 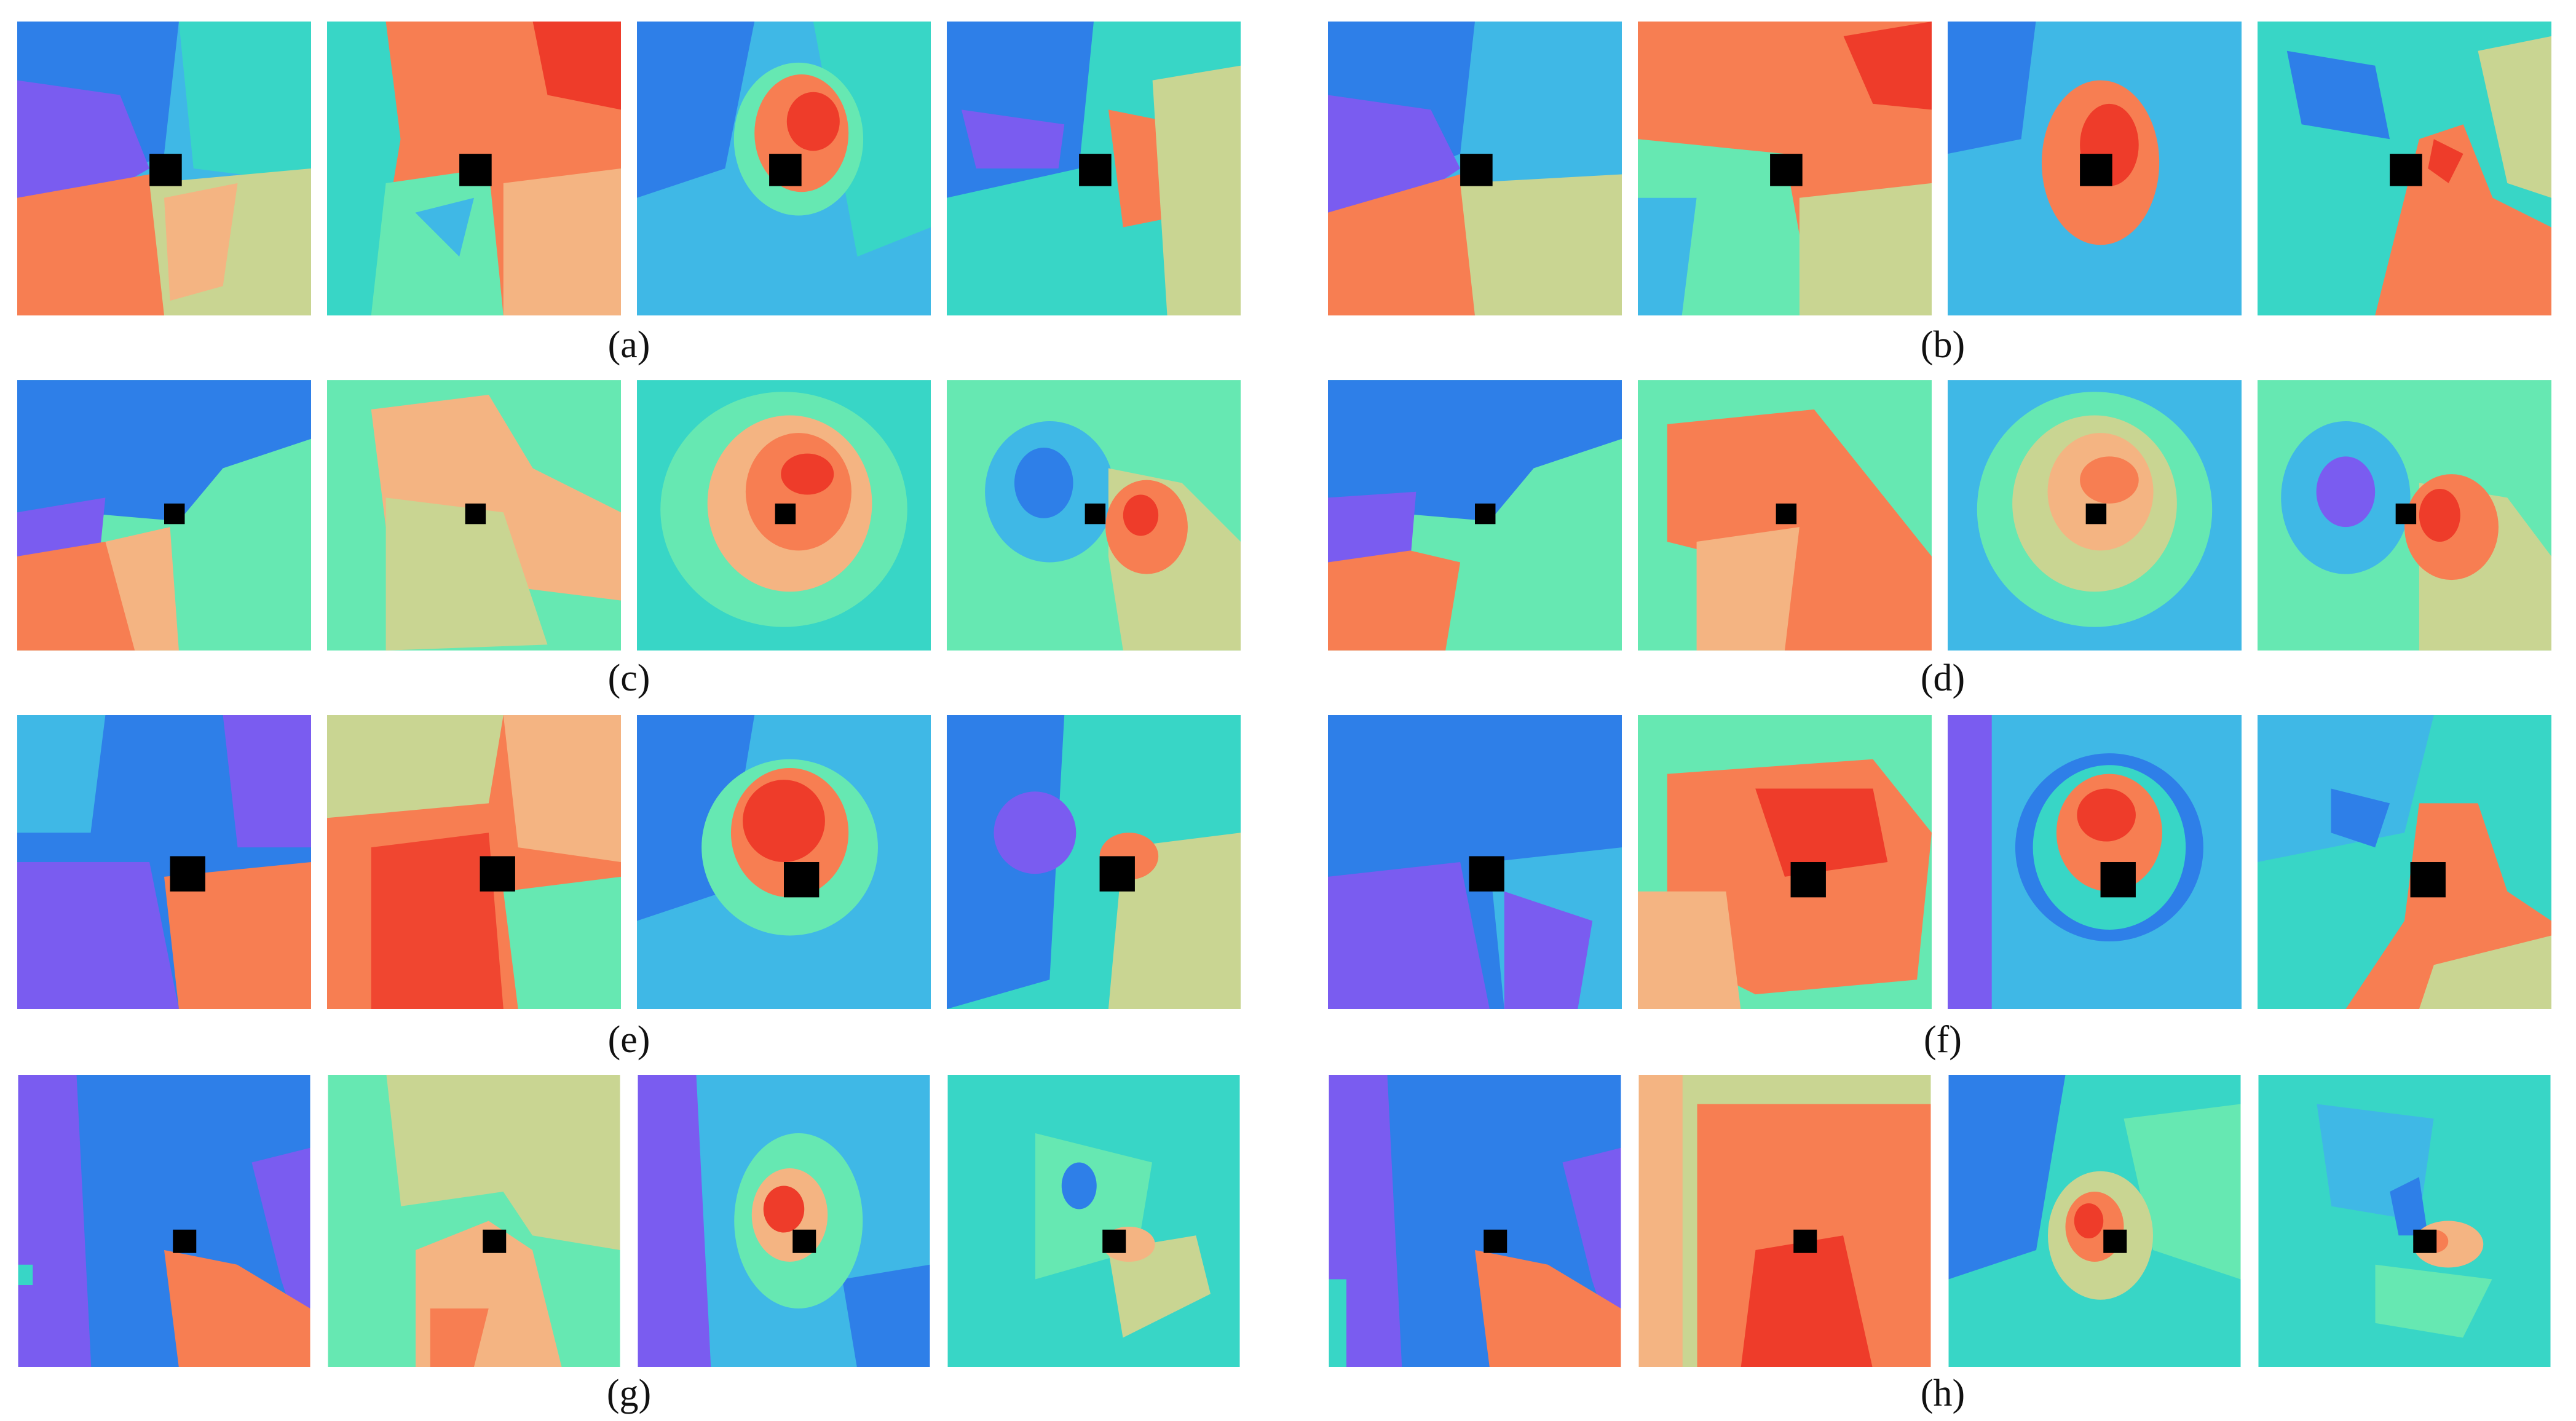 What do you see at coordinates (1943, 1393) in the screenshot?
I see `caption-h: (h)` at bounding box center [1943, 1393].